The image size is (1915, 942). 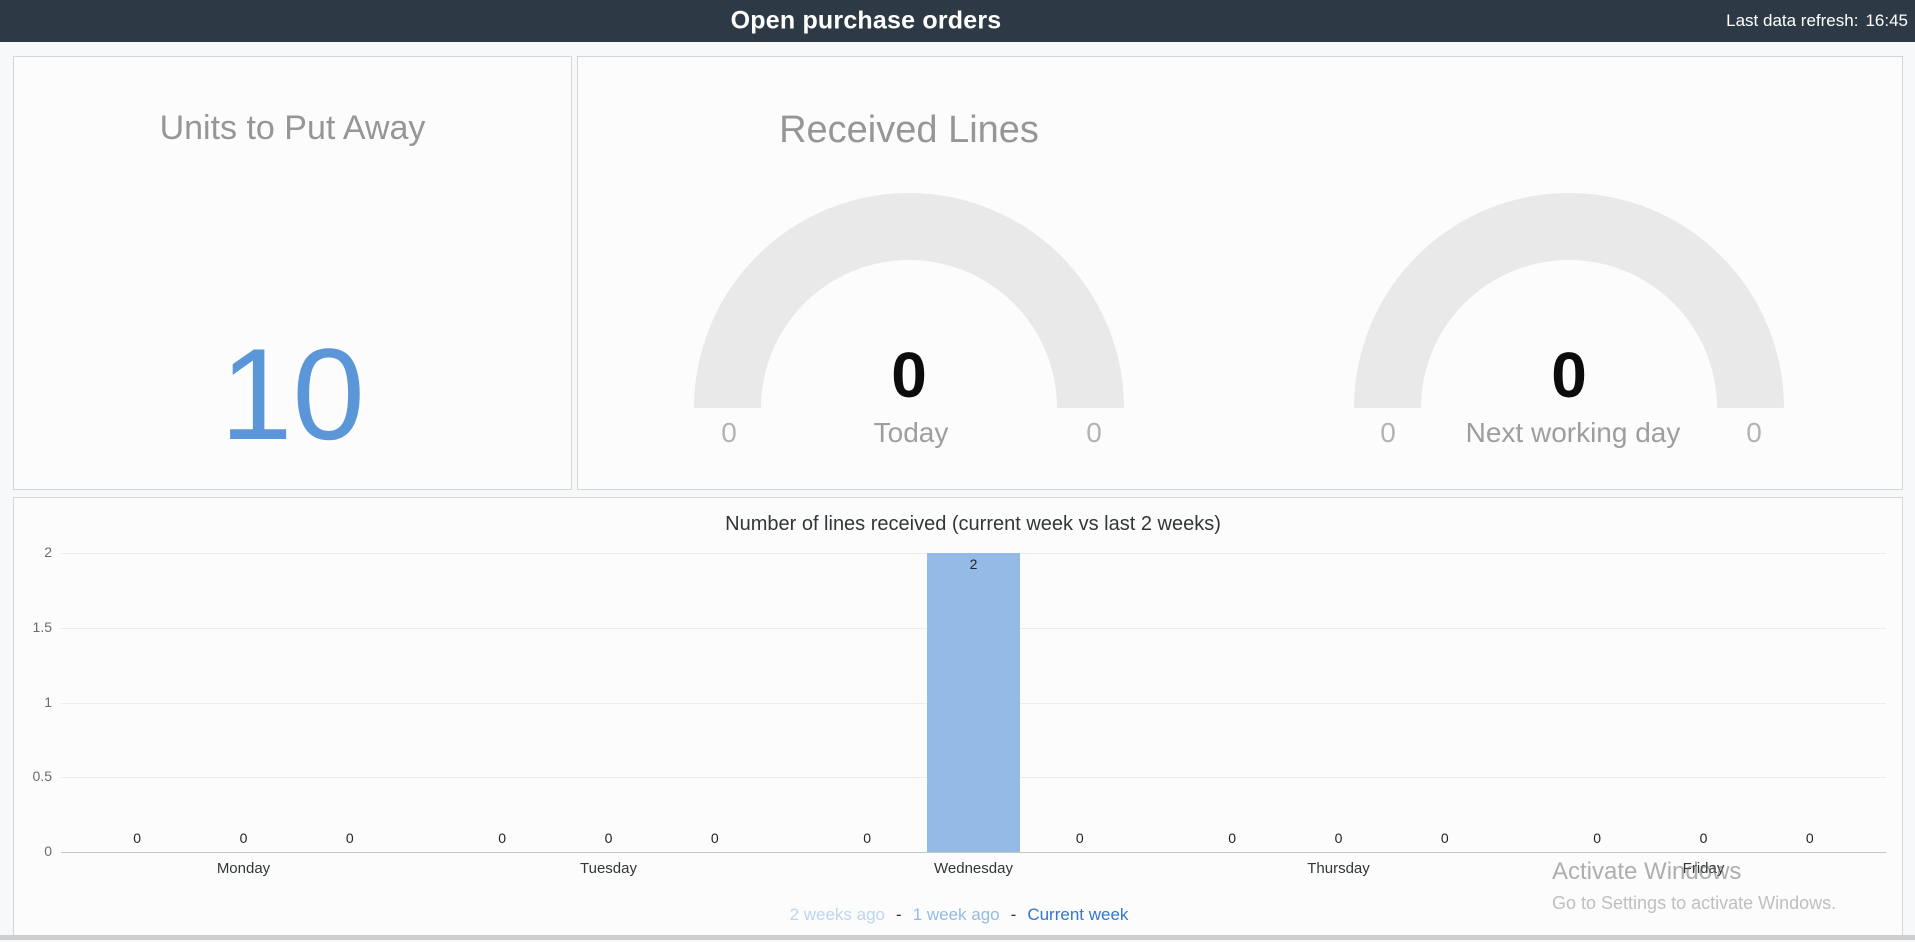 What do you see at coordinates (292, 128) in the screenshot?
I see `units-to-put-away-title: Units to Put Away` at bounding box center [292, 128].